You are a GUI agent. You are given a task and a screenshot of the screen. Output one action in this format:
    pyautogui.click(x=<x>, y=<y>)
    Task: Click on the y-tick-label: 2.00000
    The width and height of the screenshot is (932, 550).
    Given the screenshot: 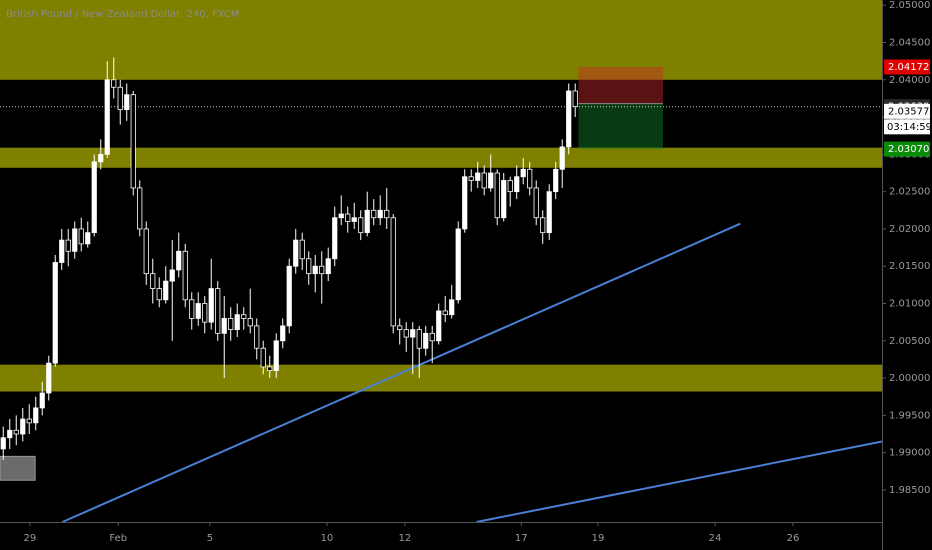 What is the action you would take?
    pyautogui.click(x=909, y=378)
    